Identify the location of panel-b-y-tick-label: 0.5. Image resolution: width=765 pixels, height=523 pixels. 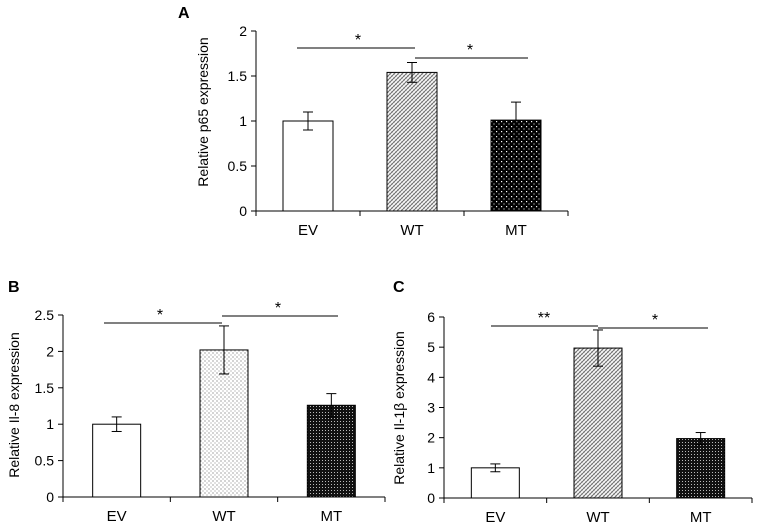
(45, 461).